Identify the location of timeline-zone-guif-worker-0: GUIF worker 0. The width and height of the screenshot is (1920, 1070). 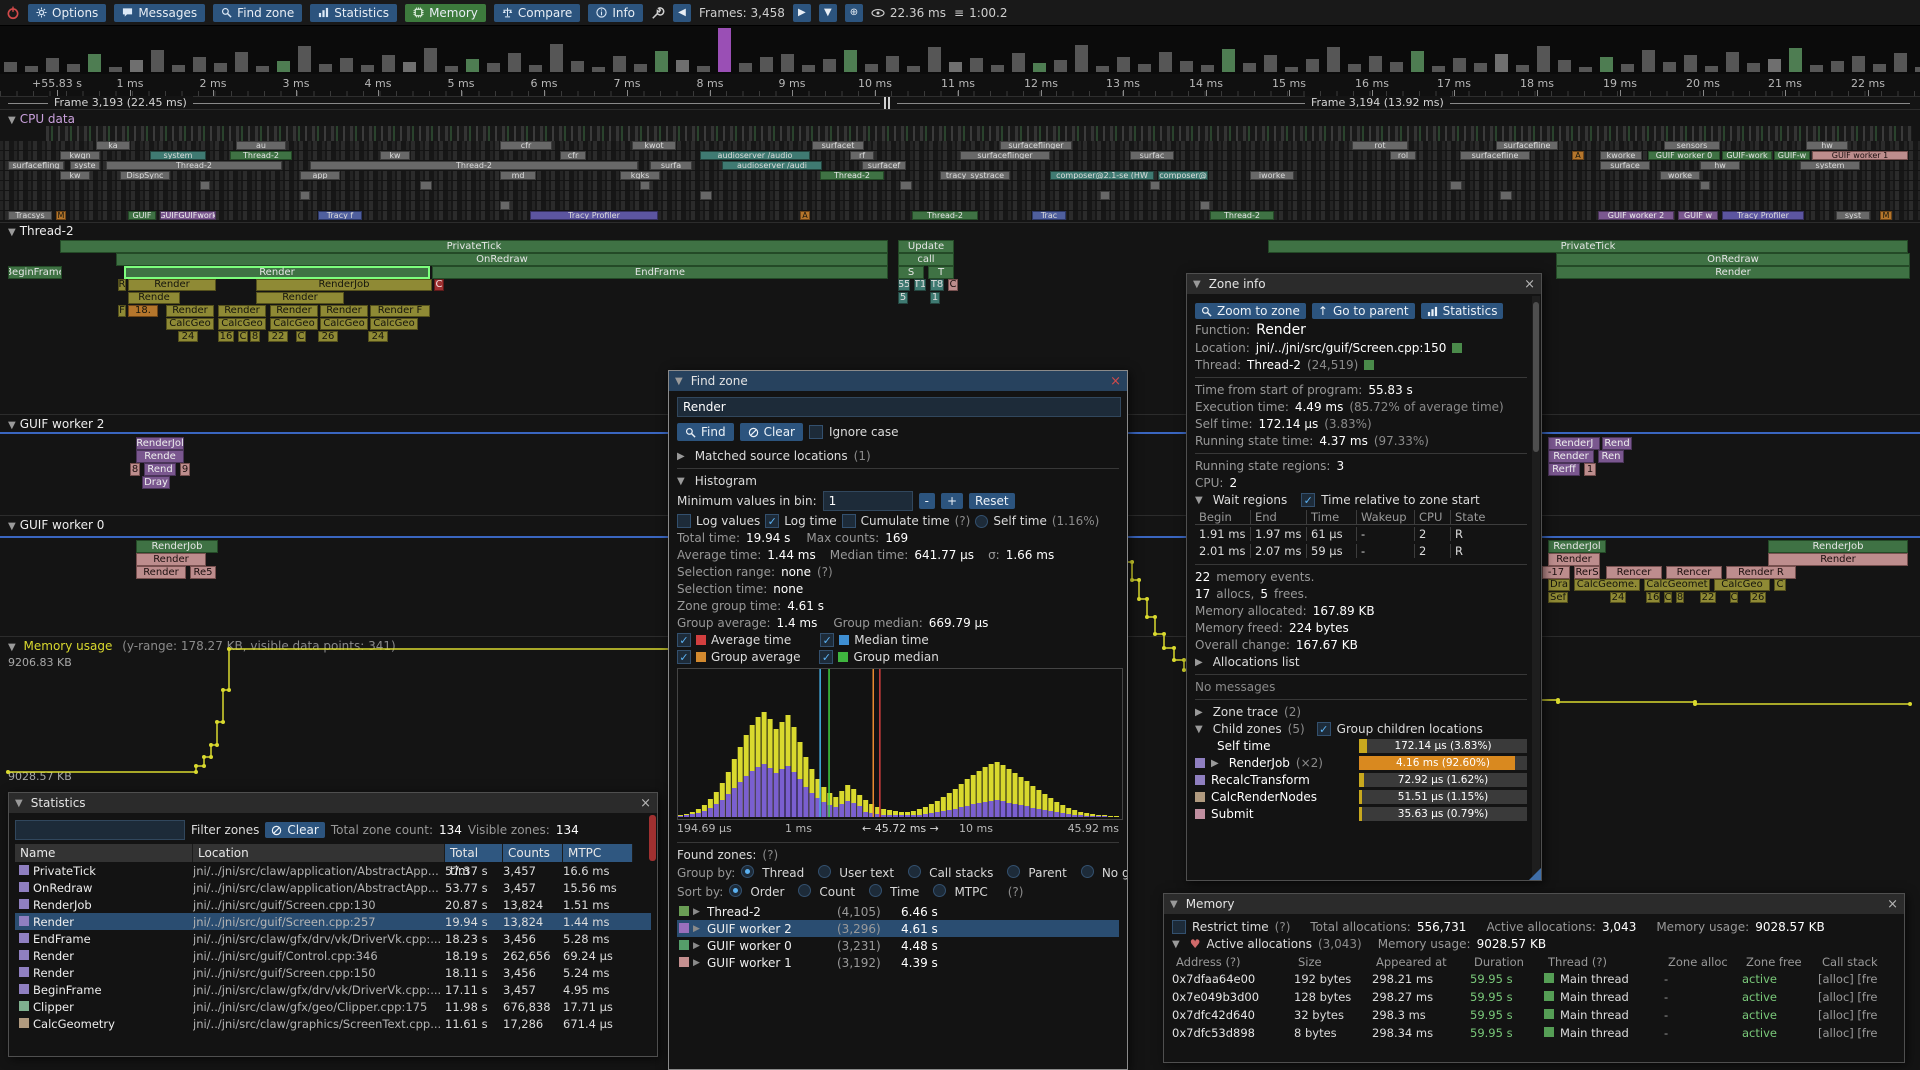
(1684, 155).